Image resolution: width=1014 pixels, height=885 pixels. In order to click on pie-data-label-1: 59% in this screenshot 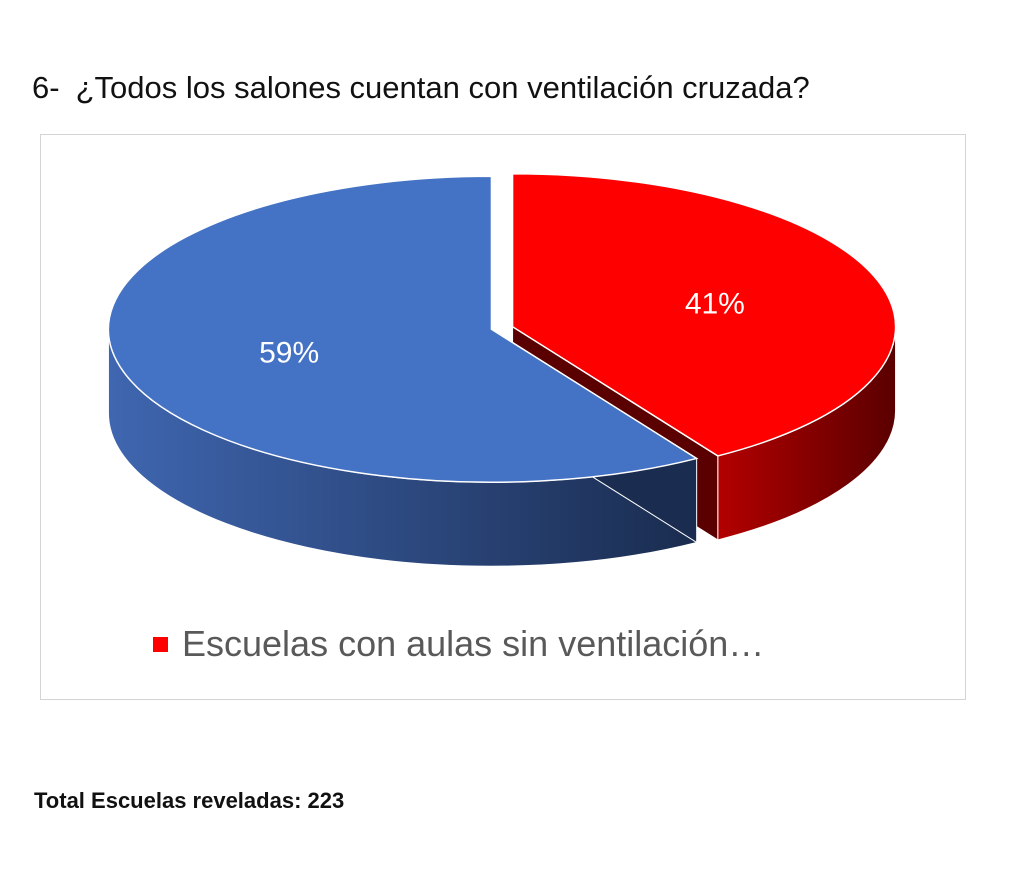, I will do `click(289, 353)`.